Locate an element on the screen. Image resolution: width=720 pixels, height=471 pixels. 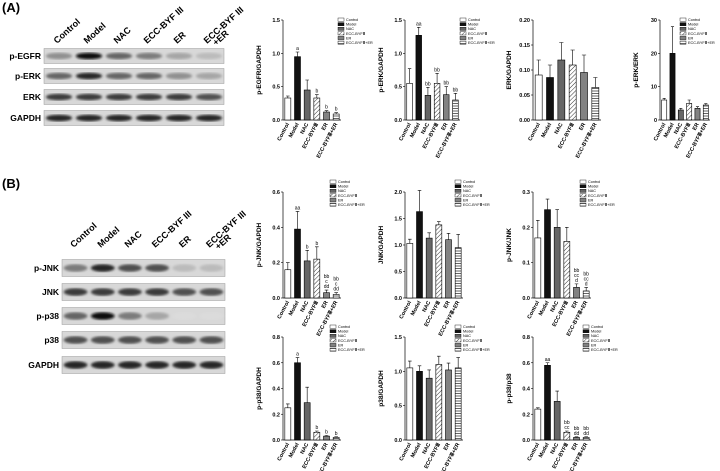
y-axis-label: JNK/GAPDH is located at coordinates (381, 245).